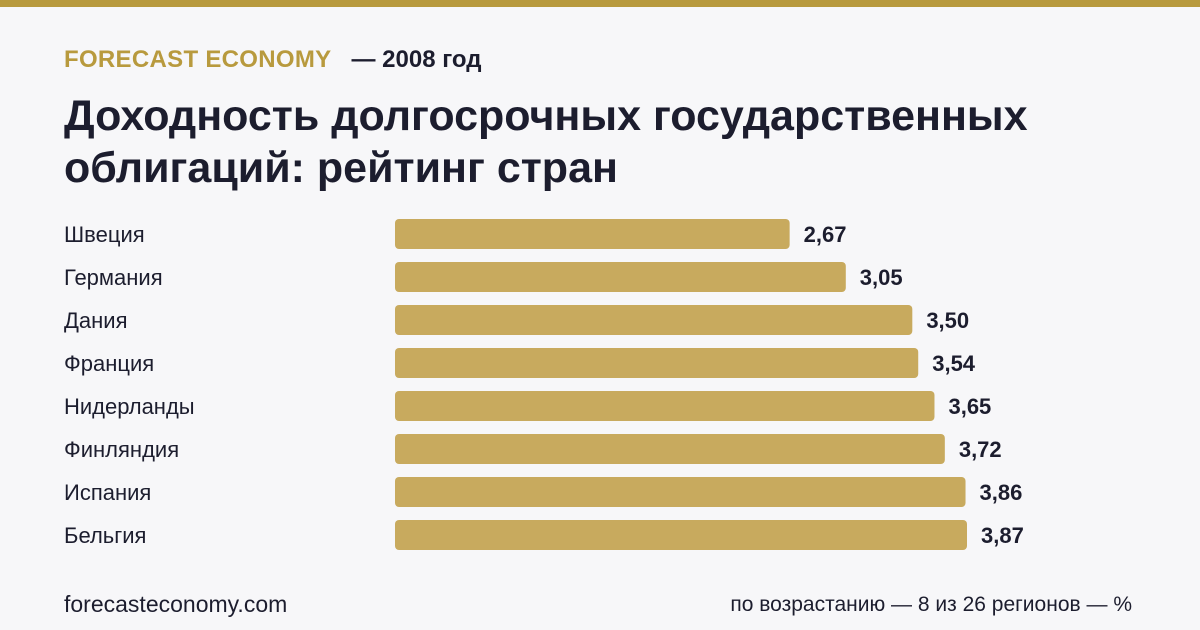 The height and width of the screenshot is (630, 1200). I want to click on brand-line: FORECAST ECONOMY — 2008 год, so click(272, 60).